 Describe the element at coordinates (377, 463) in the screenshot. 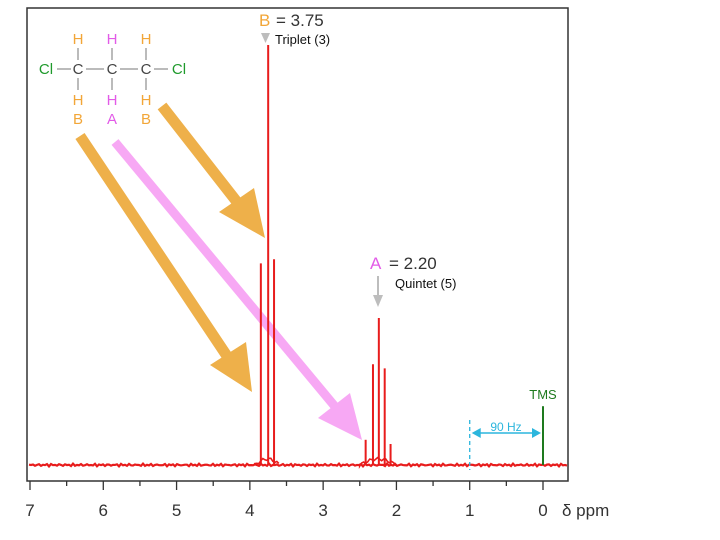

I see `peak-cluster-a-base` at that location.